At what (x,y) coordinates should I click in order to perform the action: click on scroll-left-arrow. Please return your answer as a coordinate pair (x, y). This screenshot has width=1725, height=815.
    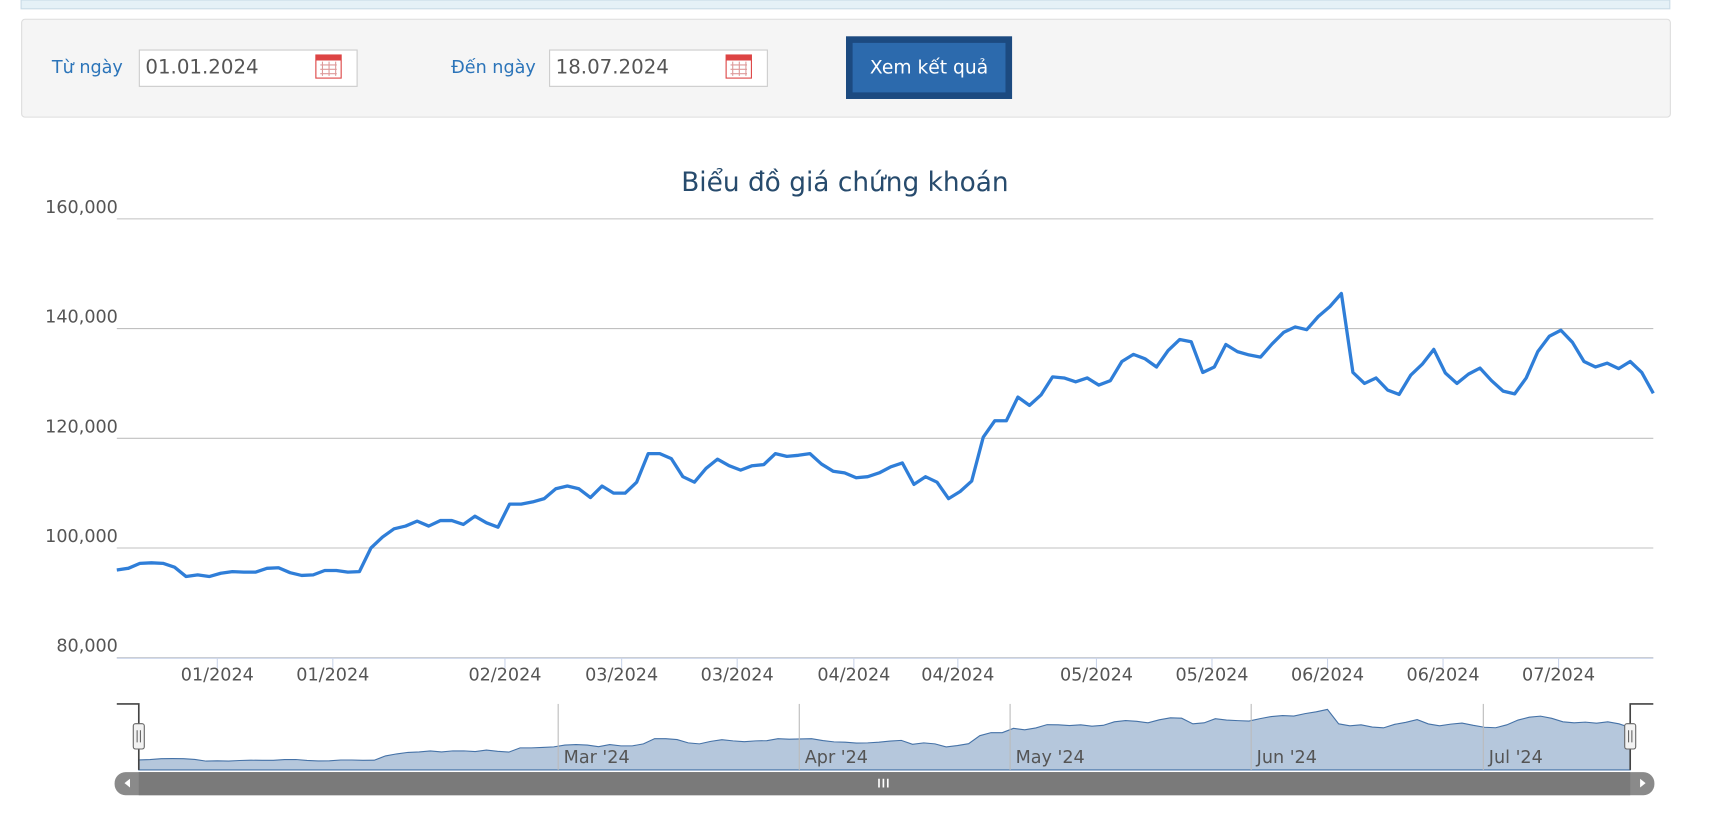
    Looking at the image, I should click on (127, 783).